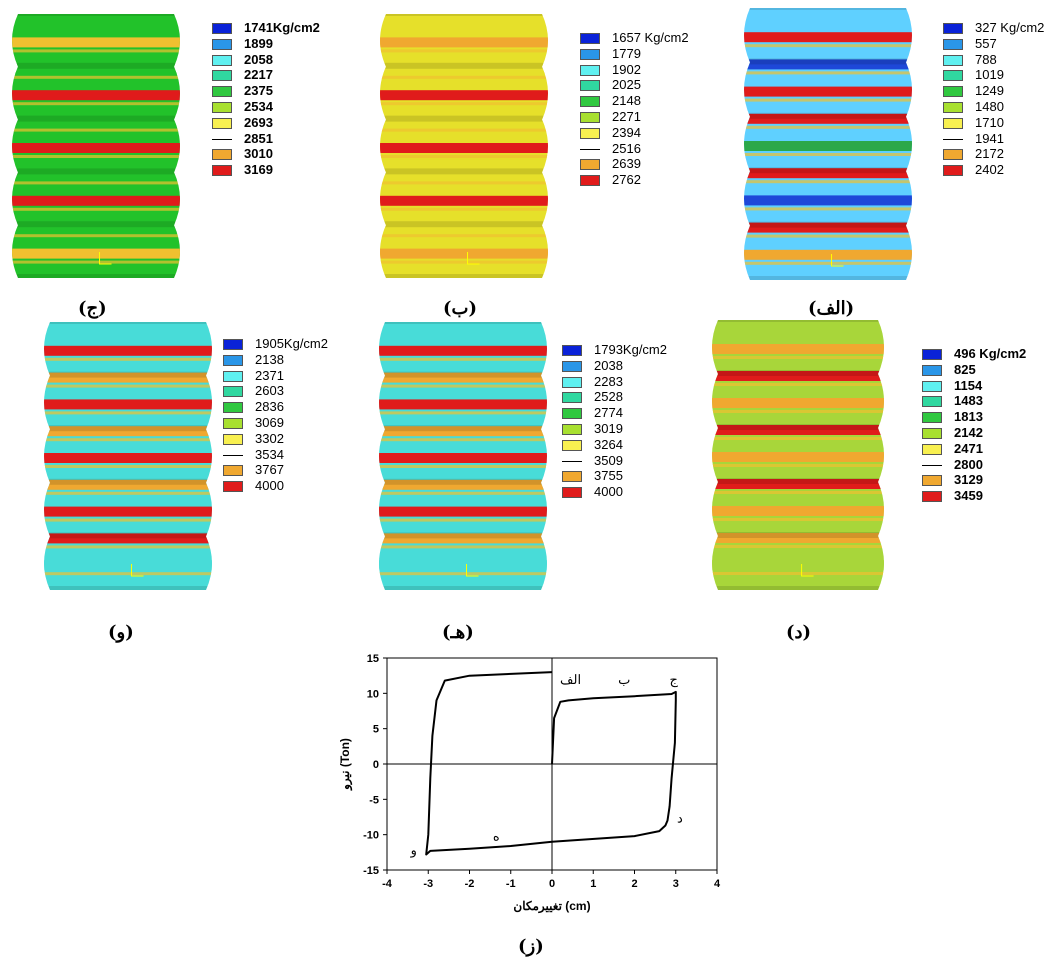  Describe the element at coordinates (968, 401) in the screenshot. I see `legend-value: 1483` at that location.